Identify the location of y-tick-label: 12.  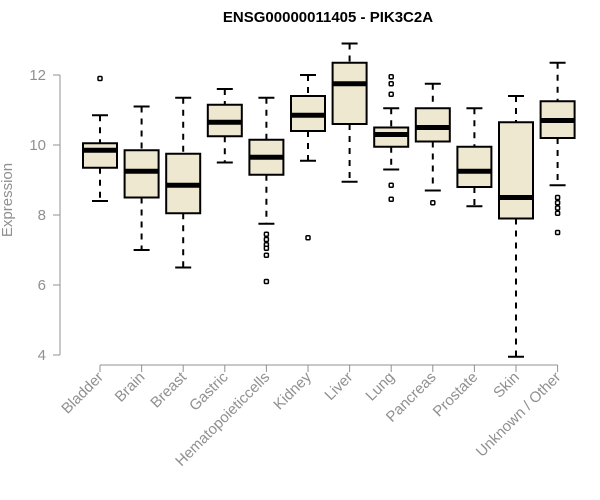
(37, 75).